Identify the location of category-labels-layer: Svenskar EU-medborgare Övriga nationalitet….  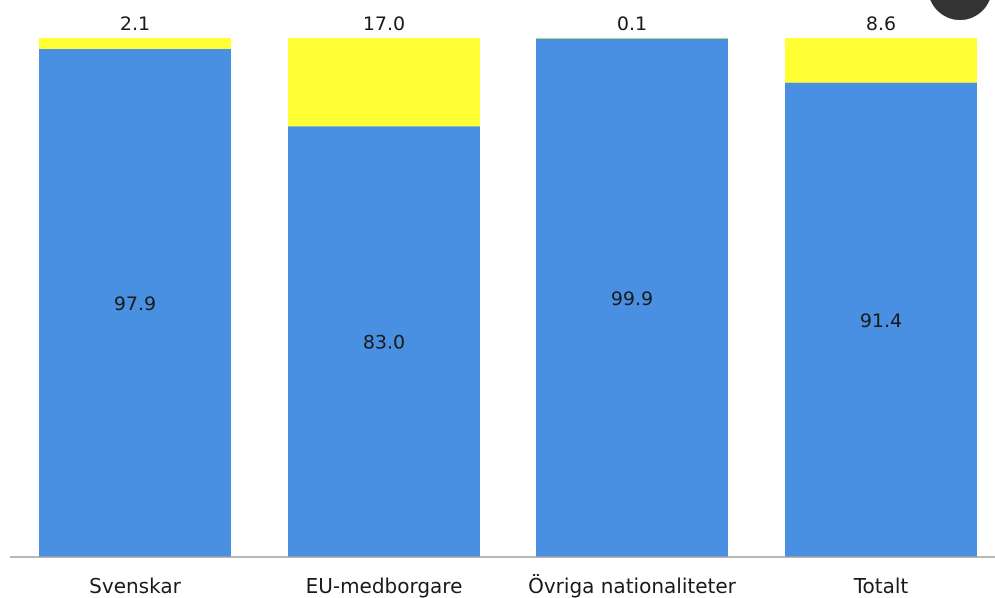
(498, 586).